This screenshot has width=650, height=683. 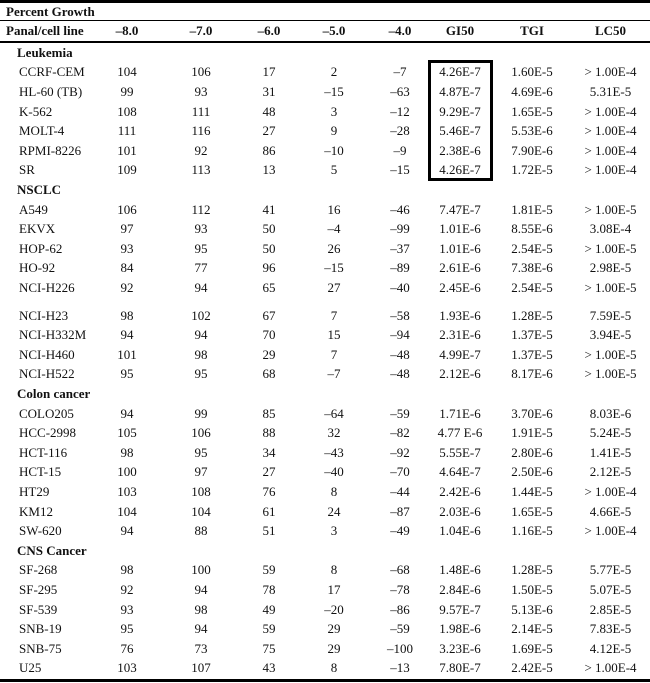 What do you see at coordinates (325, 249) in the screenshot?
I see `table-row: HOP-62 93 95 50 26 –37 1.01E-6 2.54E-5 > 1.00E-5` at bounding box center [325, 249].